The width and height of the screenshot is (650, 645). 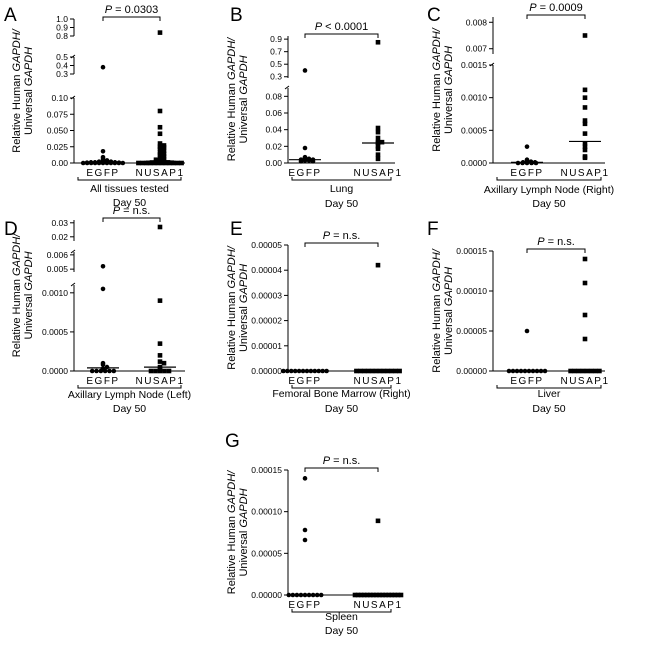 What do you see at coordinates (434, 15) in the screenshot?
I see `panel-letter: C` at bounding box center [434, 15].